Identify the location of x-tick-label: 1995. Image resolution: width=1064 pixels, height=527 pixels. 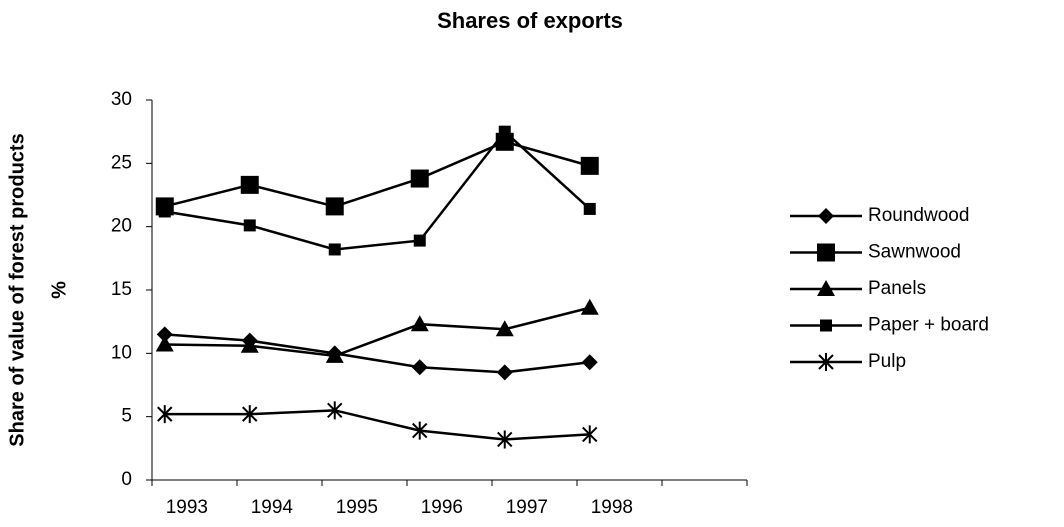
(357, 507).